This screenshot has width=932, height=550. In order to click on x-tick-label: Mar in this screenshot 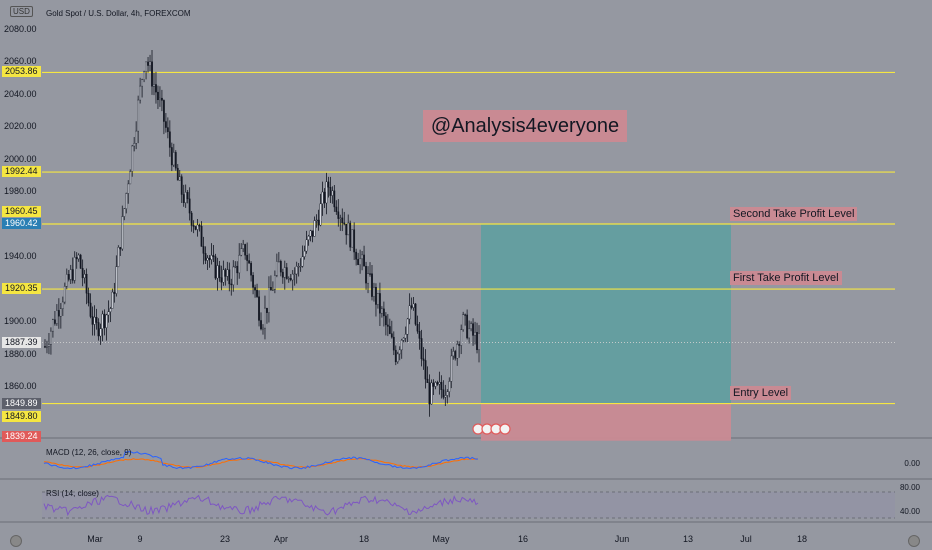, I will do `click(95, 539)`.